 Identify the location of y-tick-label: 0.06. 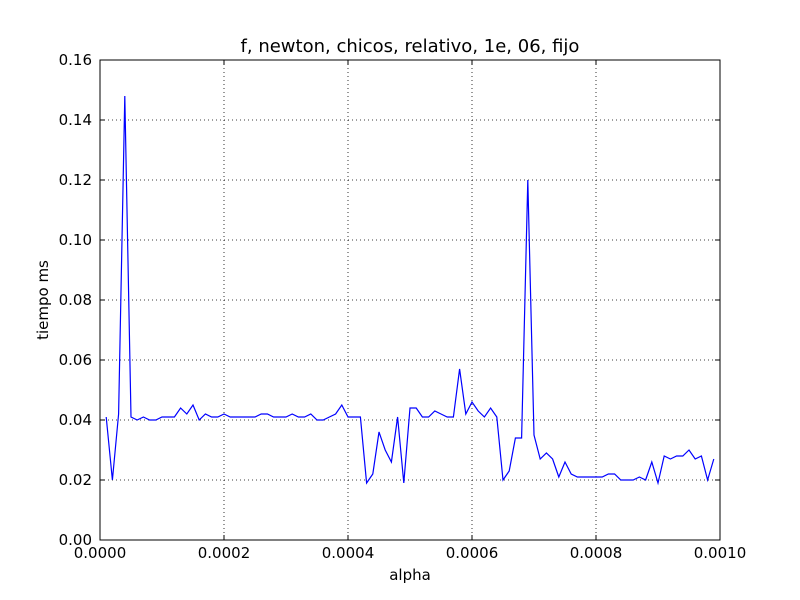
(75, 360).